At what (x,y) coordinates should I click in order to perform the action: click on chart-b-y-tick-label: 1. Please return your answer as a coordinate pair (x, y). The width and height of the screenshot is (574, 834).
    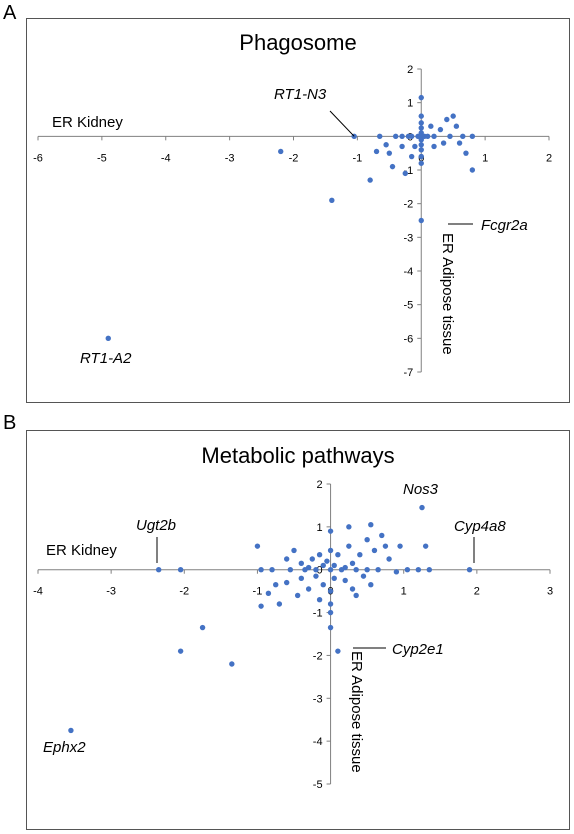
    Looking at the image, I should click on (319, 528).